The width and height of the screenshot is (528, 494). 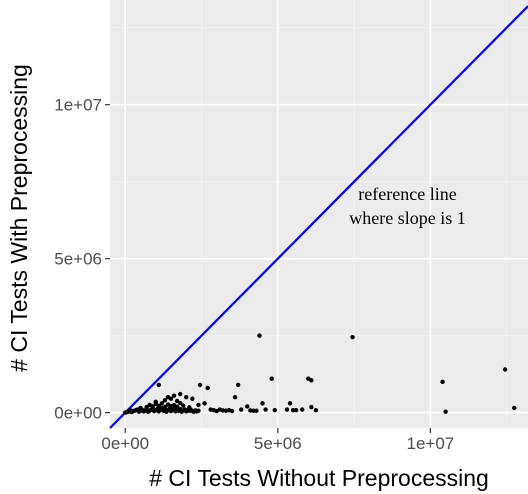 I want to click on data-points, so click(x=320, y=374).